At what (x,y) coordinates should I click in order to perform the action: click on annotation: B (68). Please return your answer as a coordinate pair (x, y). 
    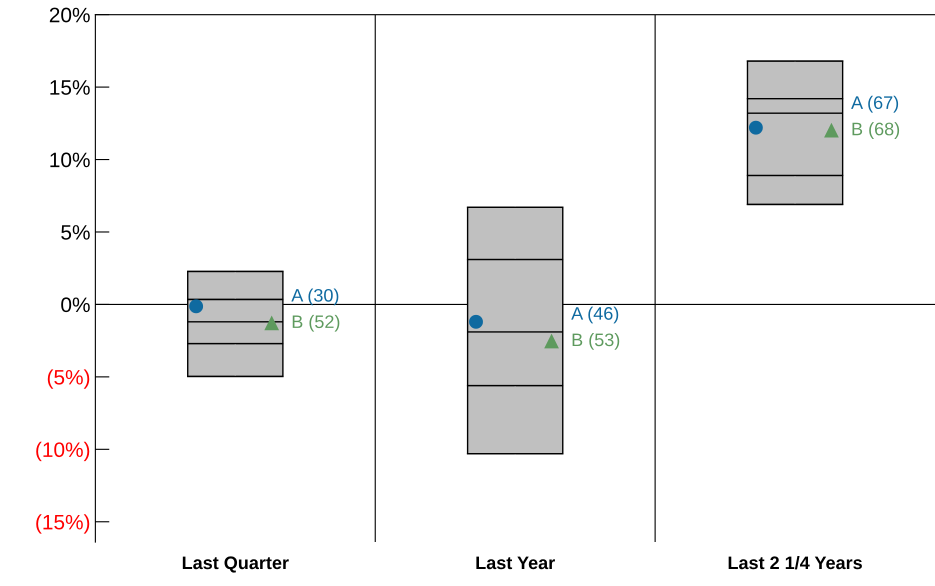
    Looking at the image, I should click on (876, 130).